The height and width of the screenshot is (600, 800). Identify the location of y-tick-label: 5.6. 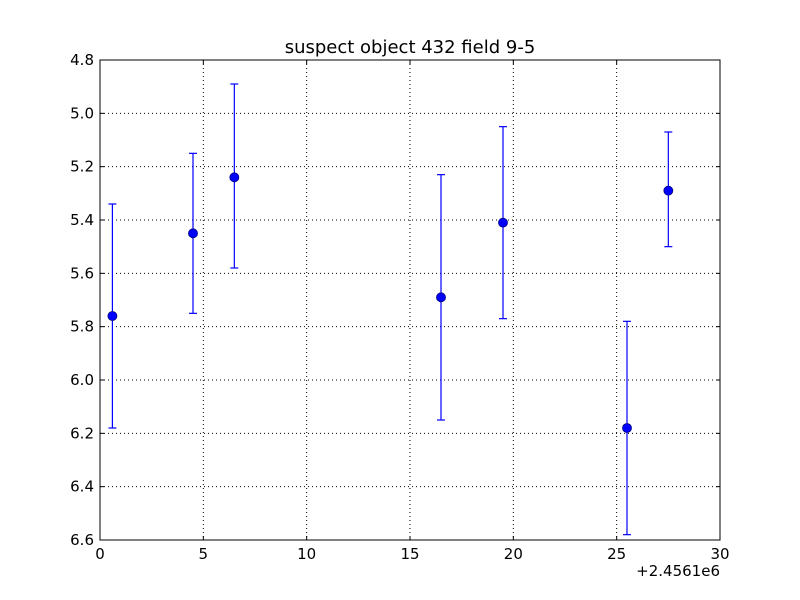
(82, 273).